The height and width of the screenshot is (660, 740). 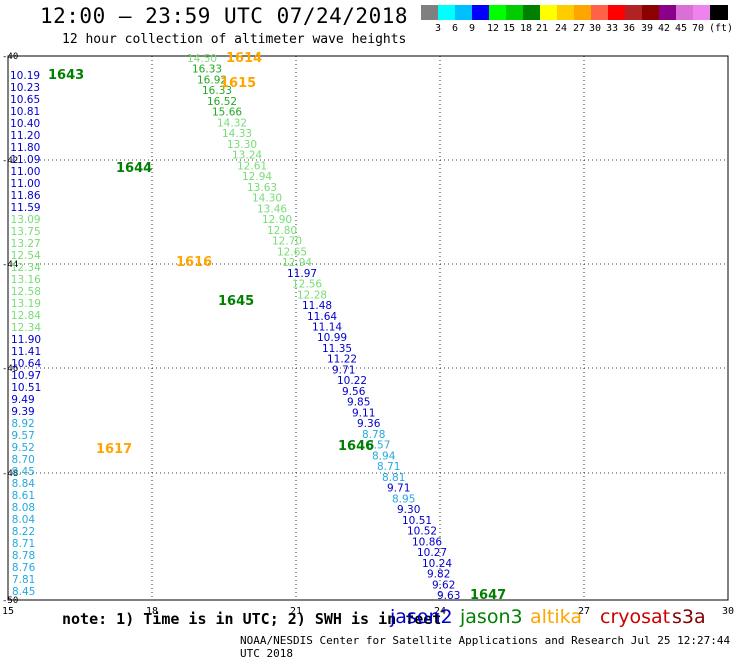 What do you see at coordinates (312, 295) in the screenshot?
I see `track-b-value: 12.28` at bounding box center [312, 295].